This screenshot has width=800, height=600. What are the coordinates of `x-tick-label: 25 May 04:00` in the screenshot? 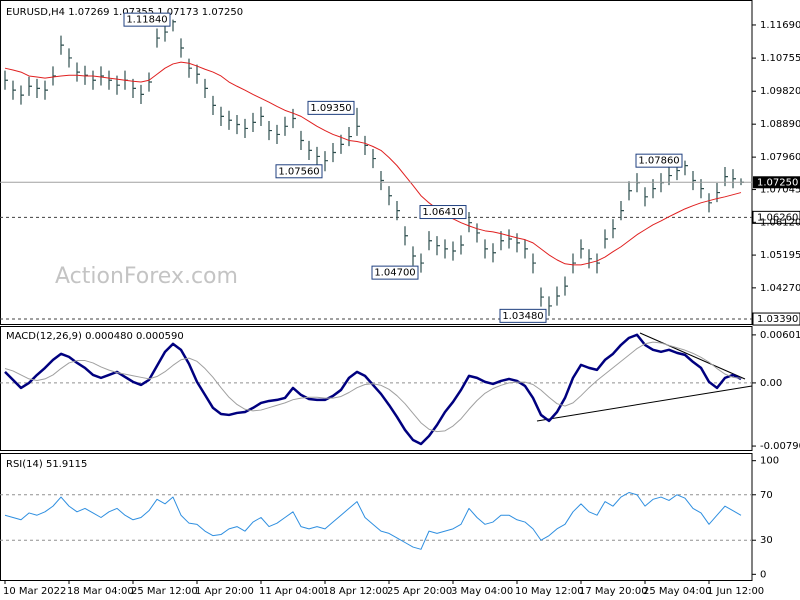 It's located at (677, 591).